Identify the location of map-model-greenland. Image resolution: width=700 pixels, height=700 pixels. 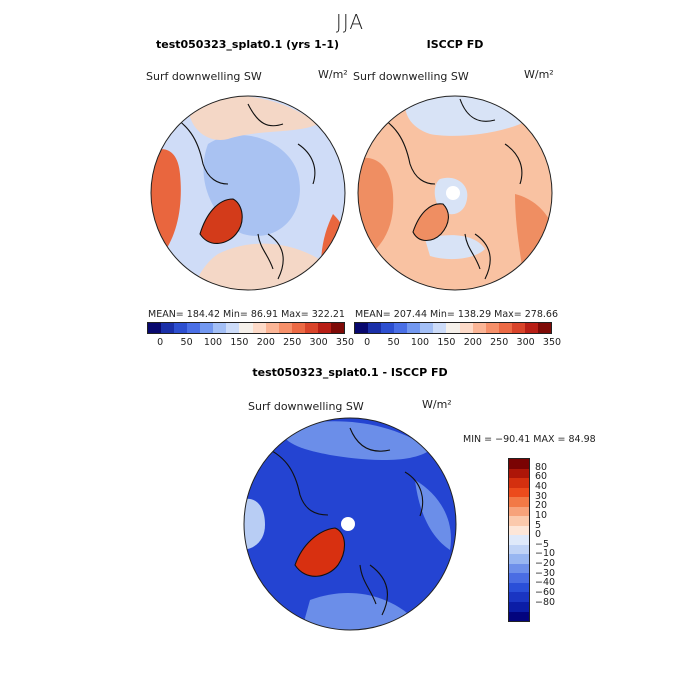
(221, 221).